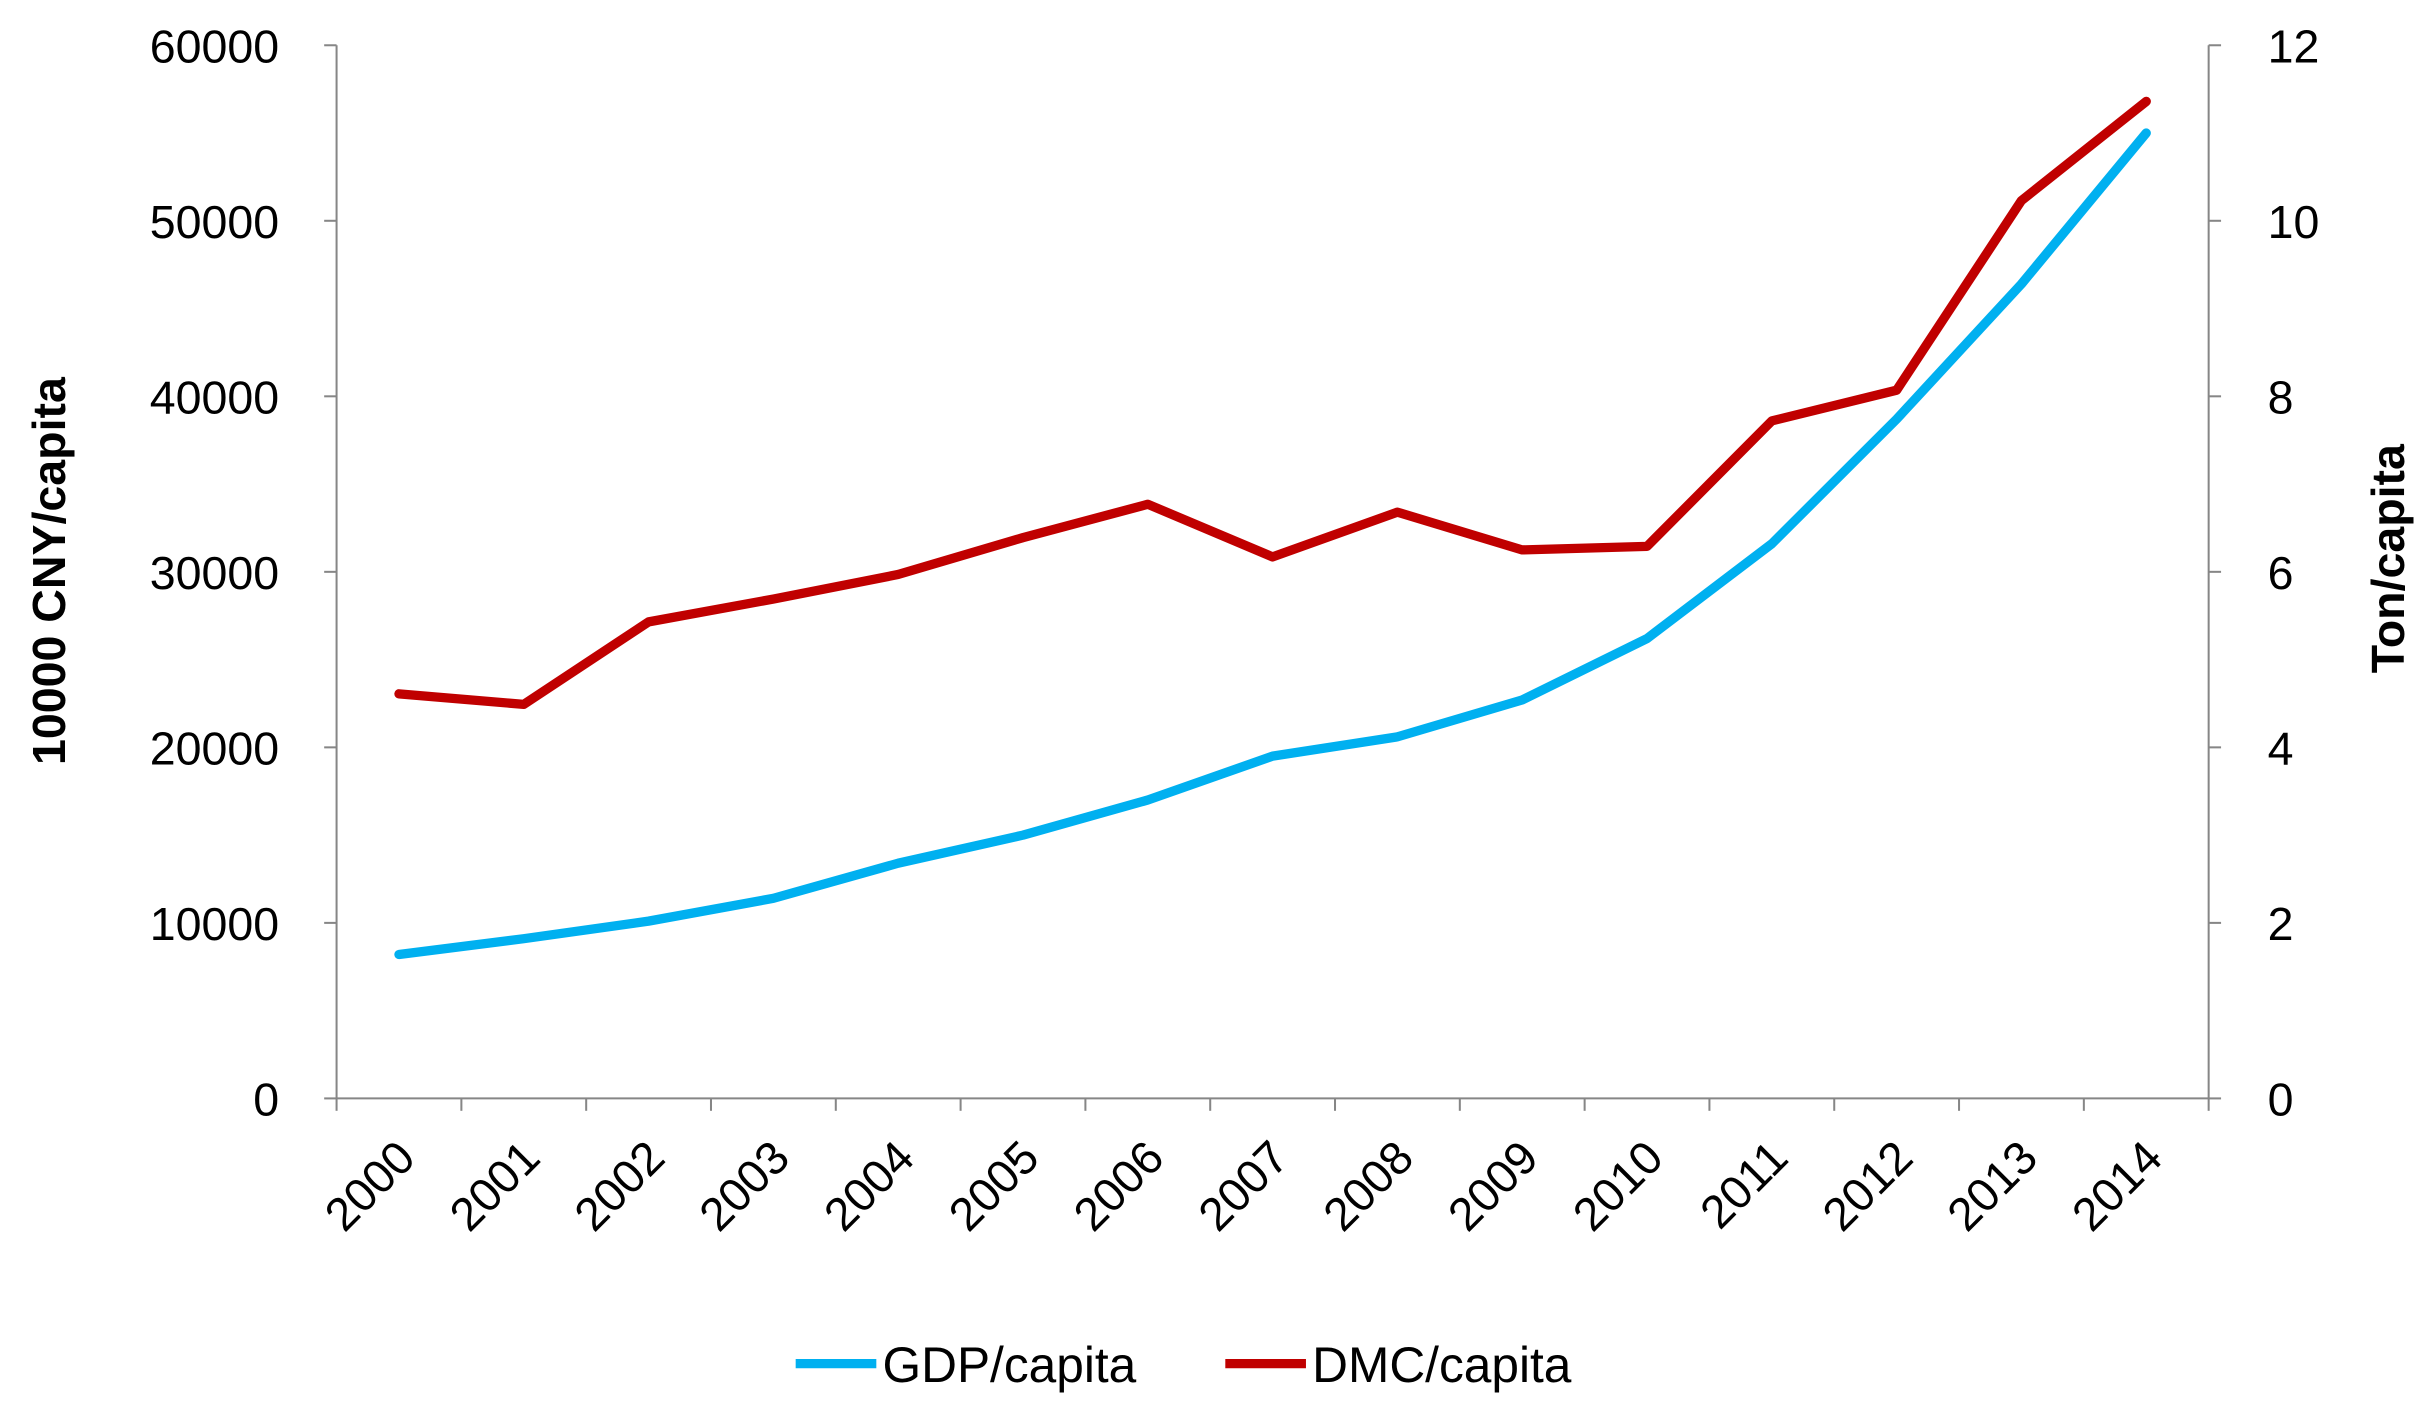  I want to click on x-tick-label: 2009, so click(1493, 1186).